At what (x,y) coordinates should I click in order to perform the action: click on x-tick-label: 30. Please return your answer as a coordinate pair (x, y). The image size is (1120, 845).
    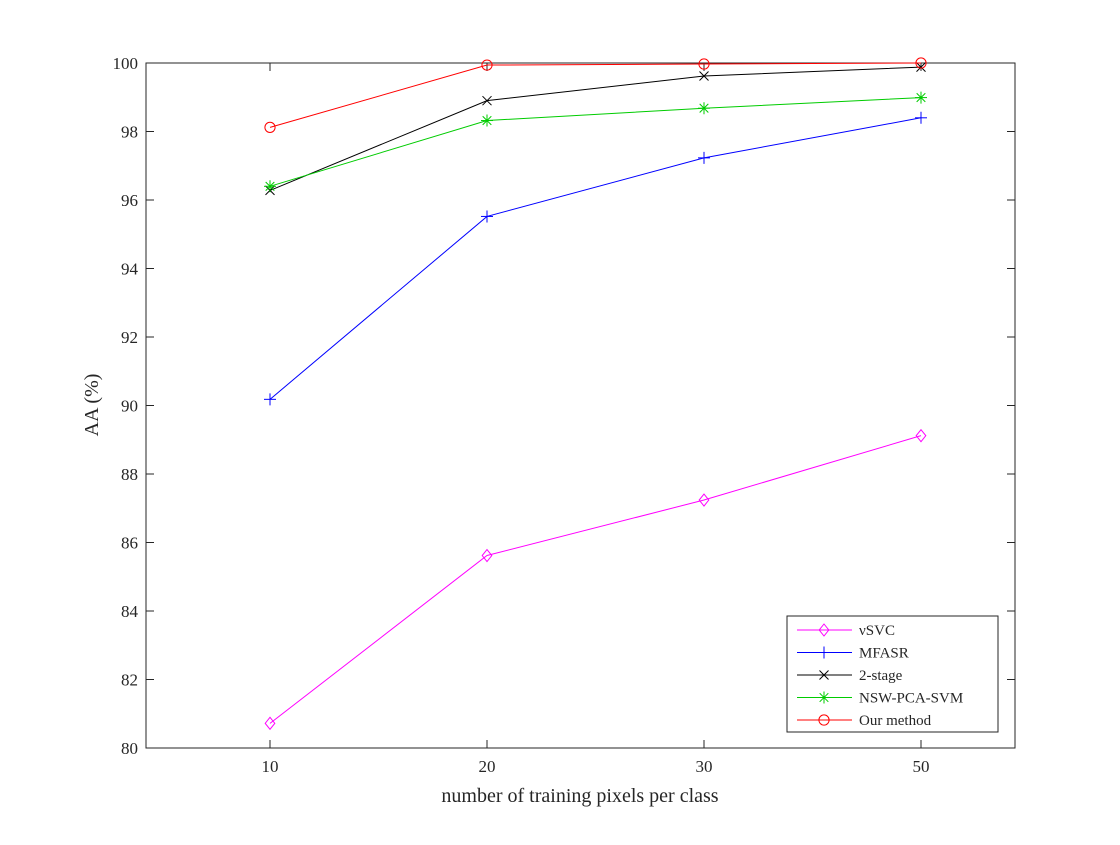
    Looking at the image, I should click on (704, 766).